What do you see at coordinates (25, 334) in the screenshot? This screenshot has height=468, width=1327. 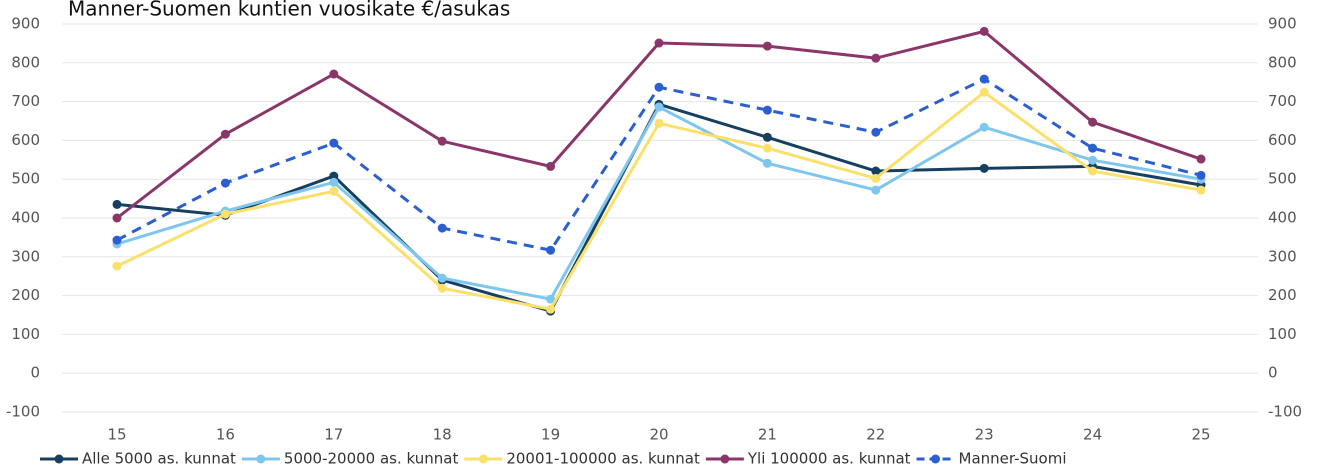 I see `y-tick-label: 100` at bounding box center [25, 334].